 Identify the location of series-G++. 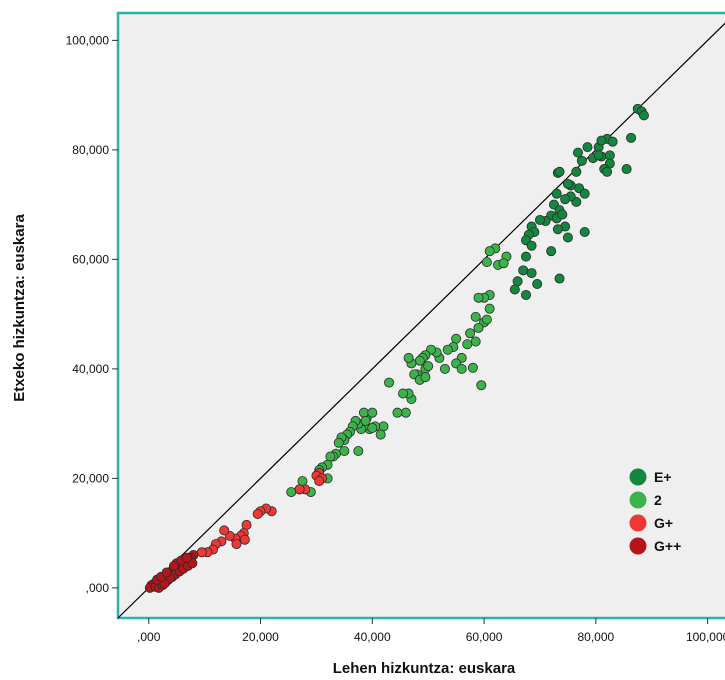
(171, 571).